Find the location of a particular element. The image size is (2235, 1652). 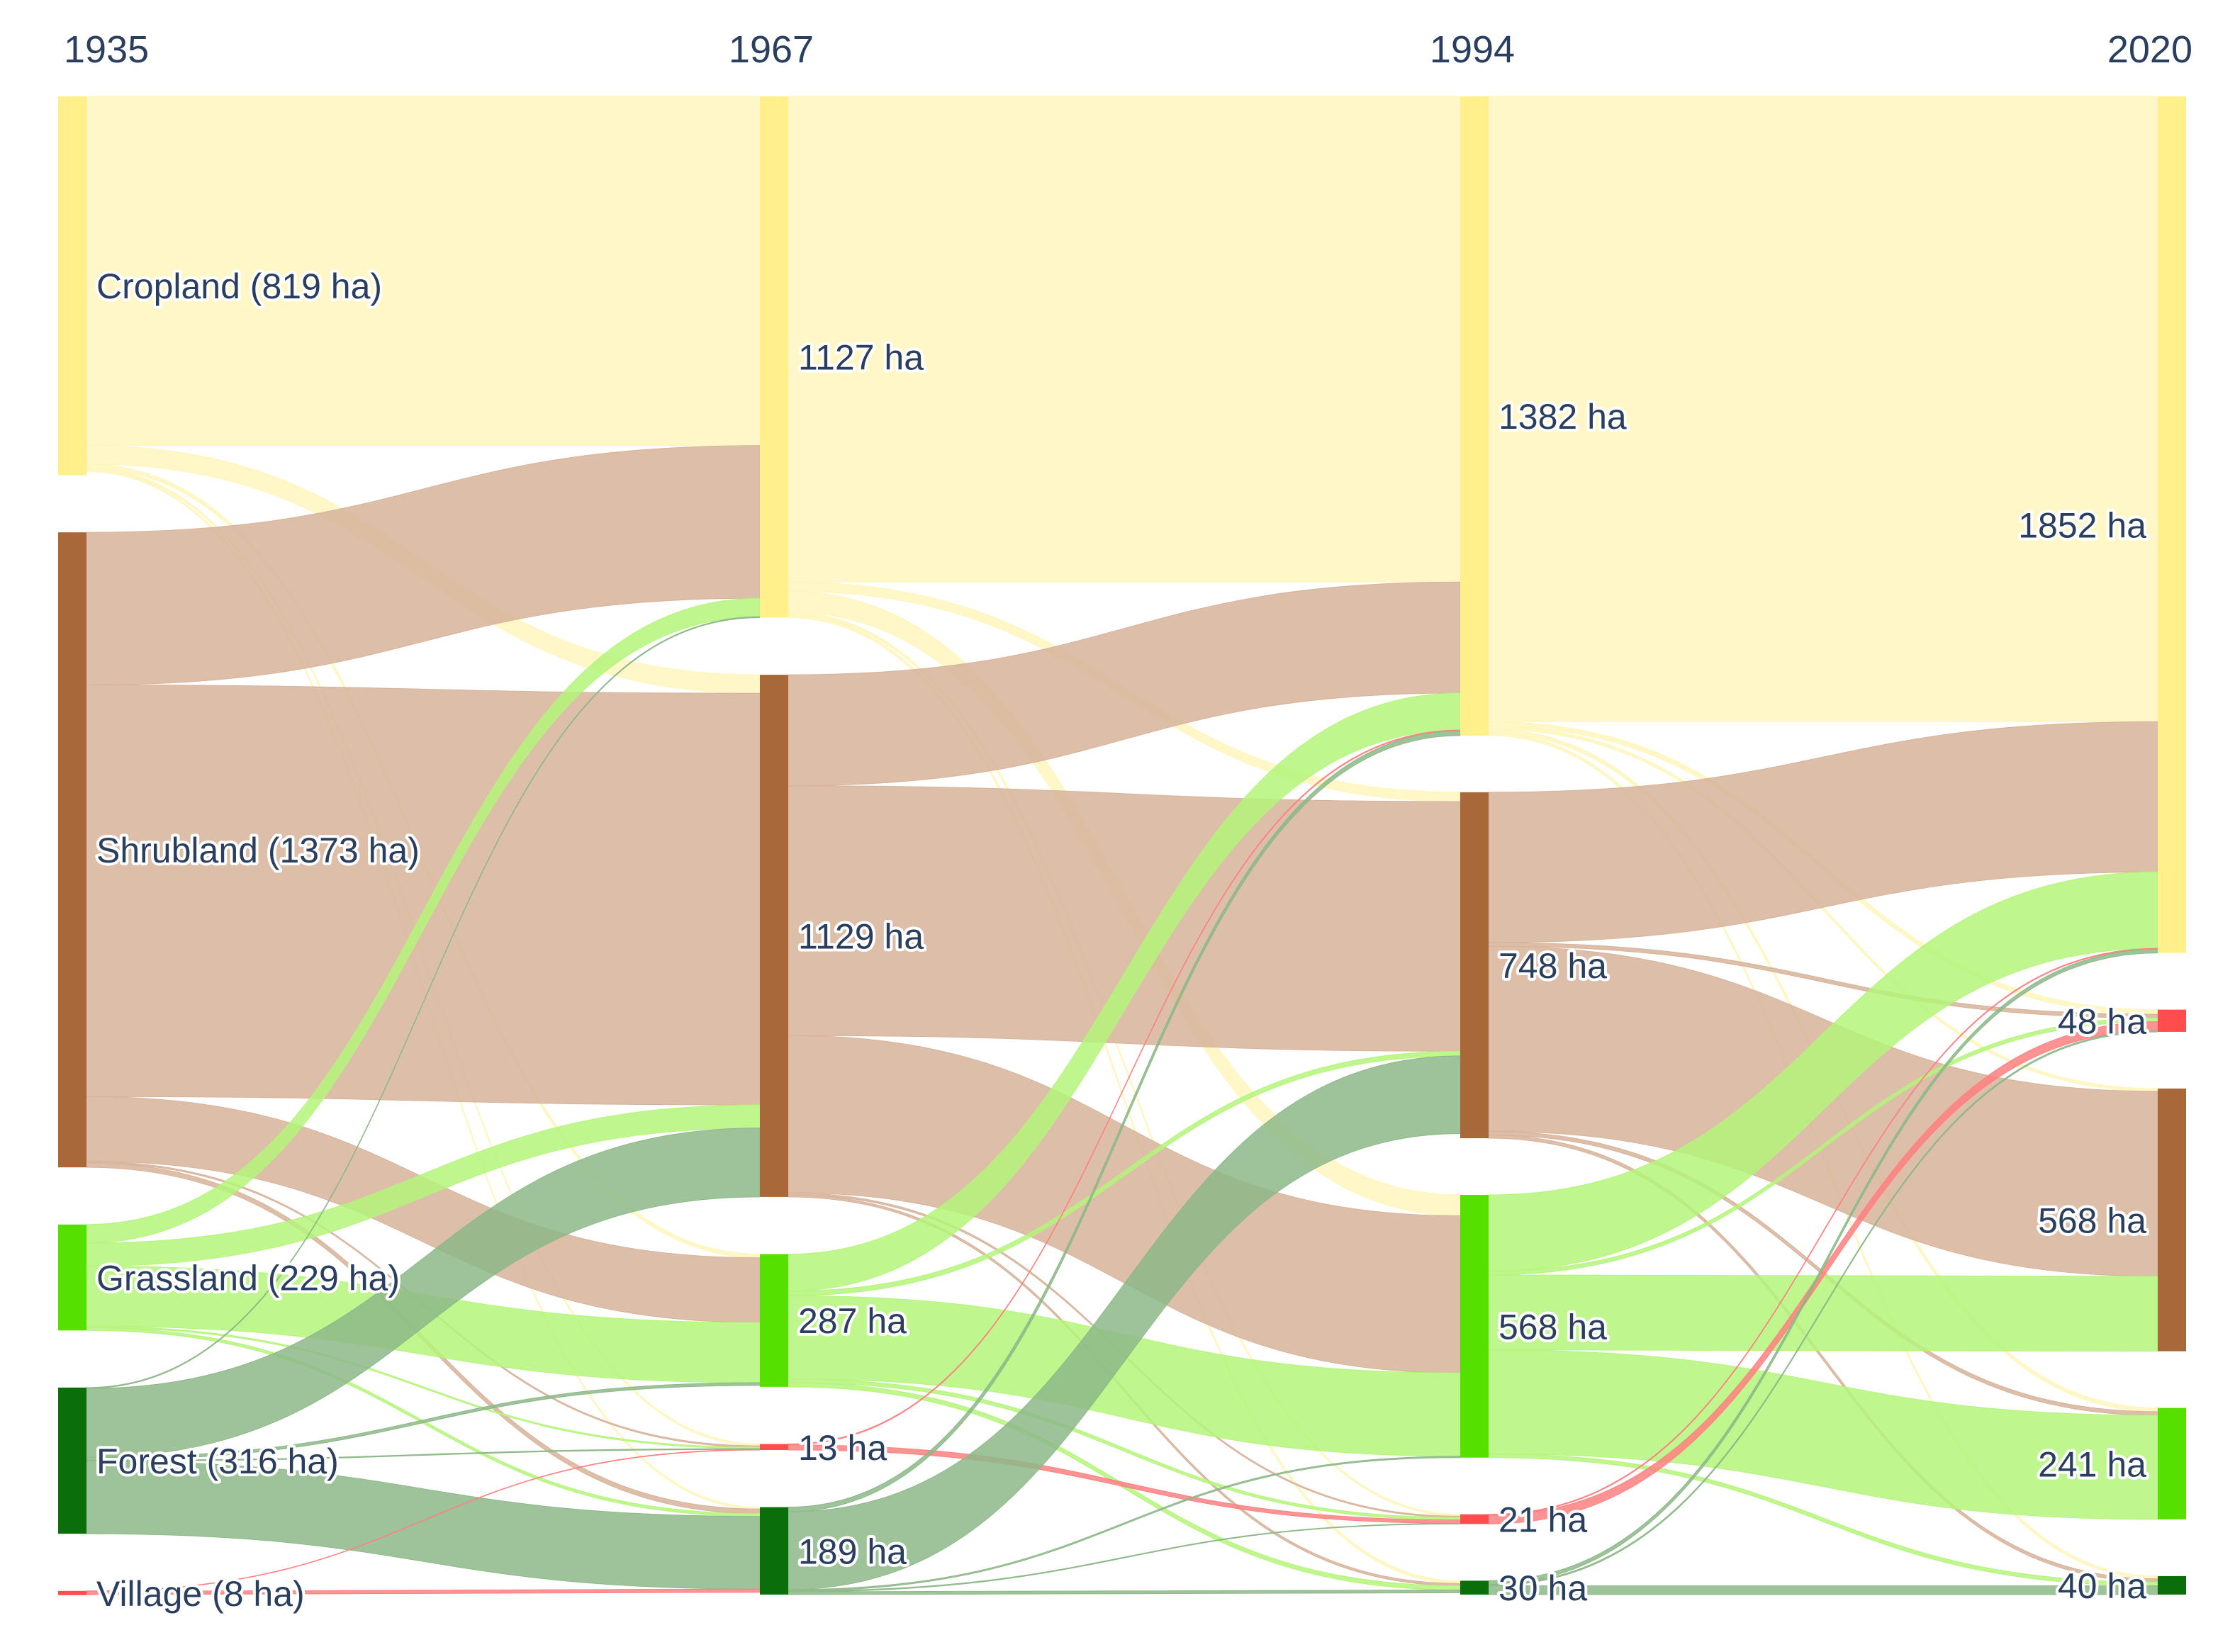

node-1994-village is located at coordinates (1474, 1519).